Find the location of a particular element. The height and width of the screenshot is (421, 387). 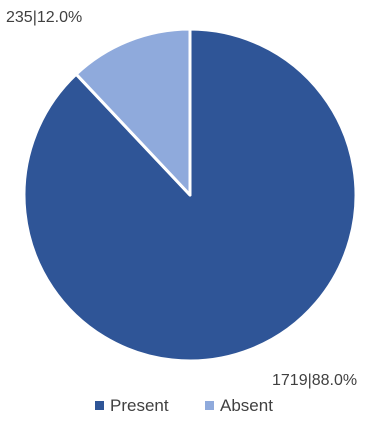

legend: Present Absent is located at coordinates (184, 405).